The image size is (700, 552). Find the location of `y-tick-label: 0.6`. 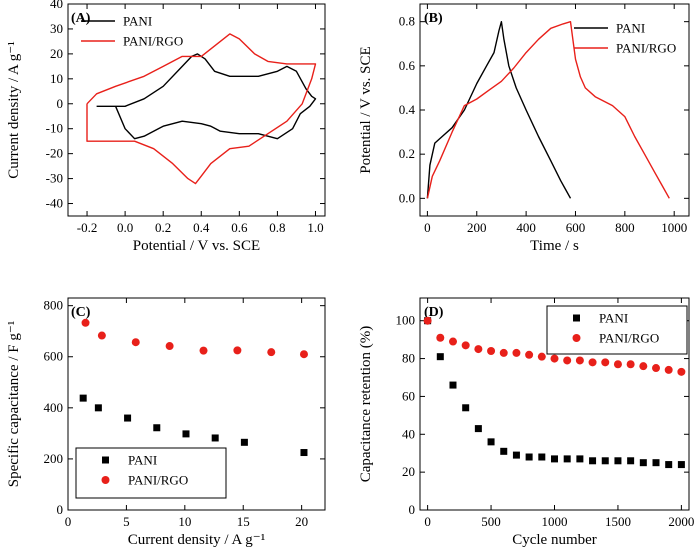

y-tick-label: 0.6 is located at coordinates (407, 65).